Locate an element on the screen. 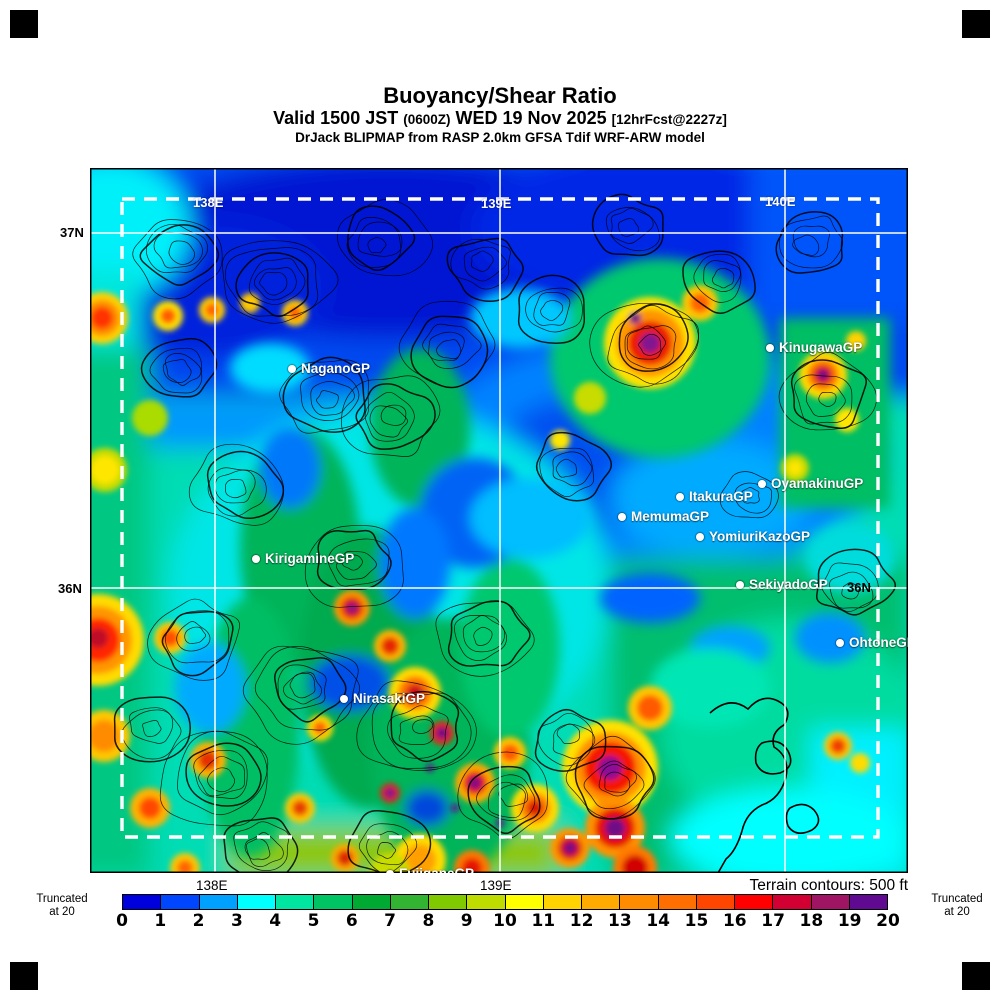  forecast-tag: [12hrFcst@2227z] is located at coordinates (669, 119).